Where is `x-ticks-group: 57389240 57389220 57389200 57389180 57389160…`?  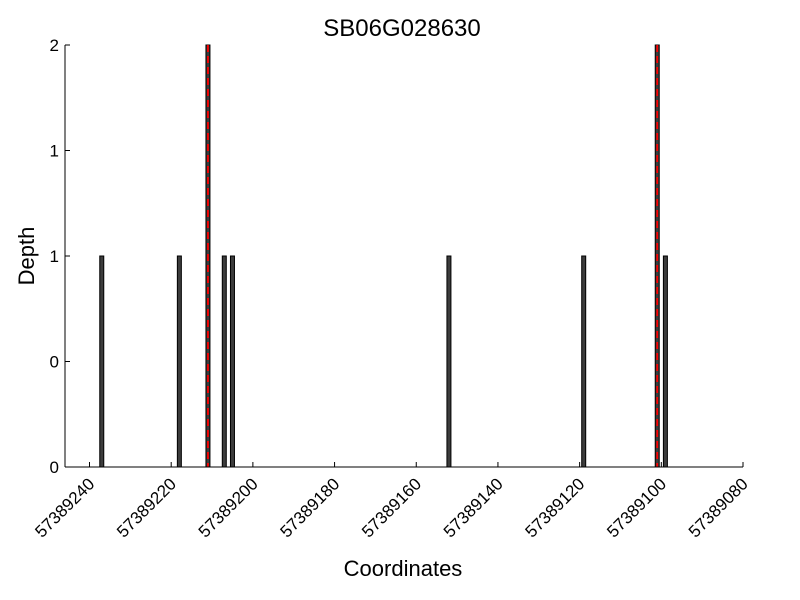
x-ticks-group: 57389240 57389220 57389200 57389180 57389160… is located at coordinates (391, 501).